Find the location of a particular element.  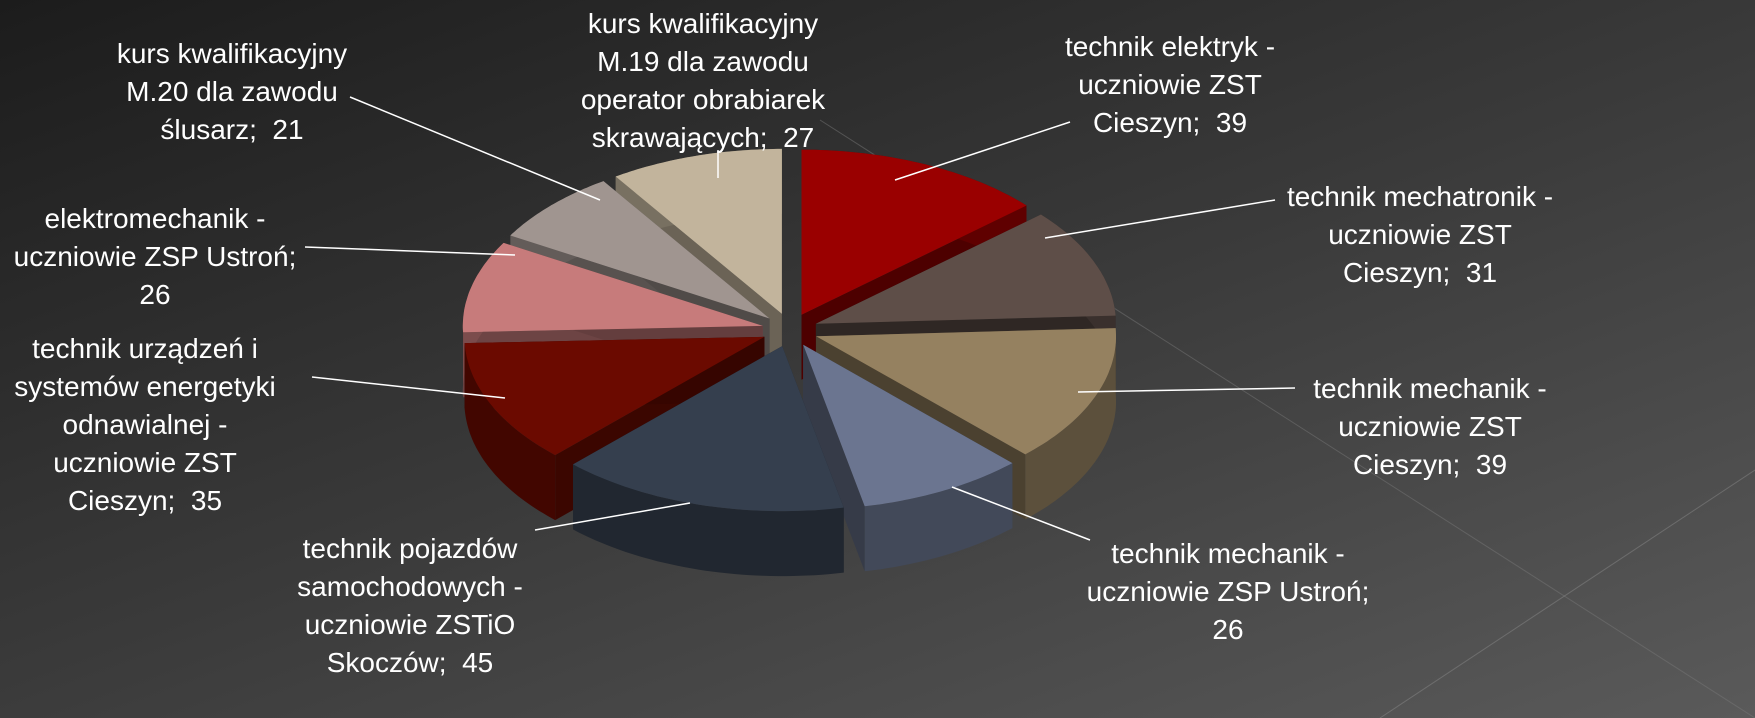

slice-side is located at coordinates (834, 458).